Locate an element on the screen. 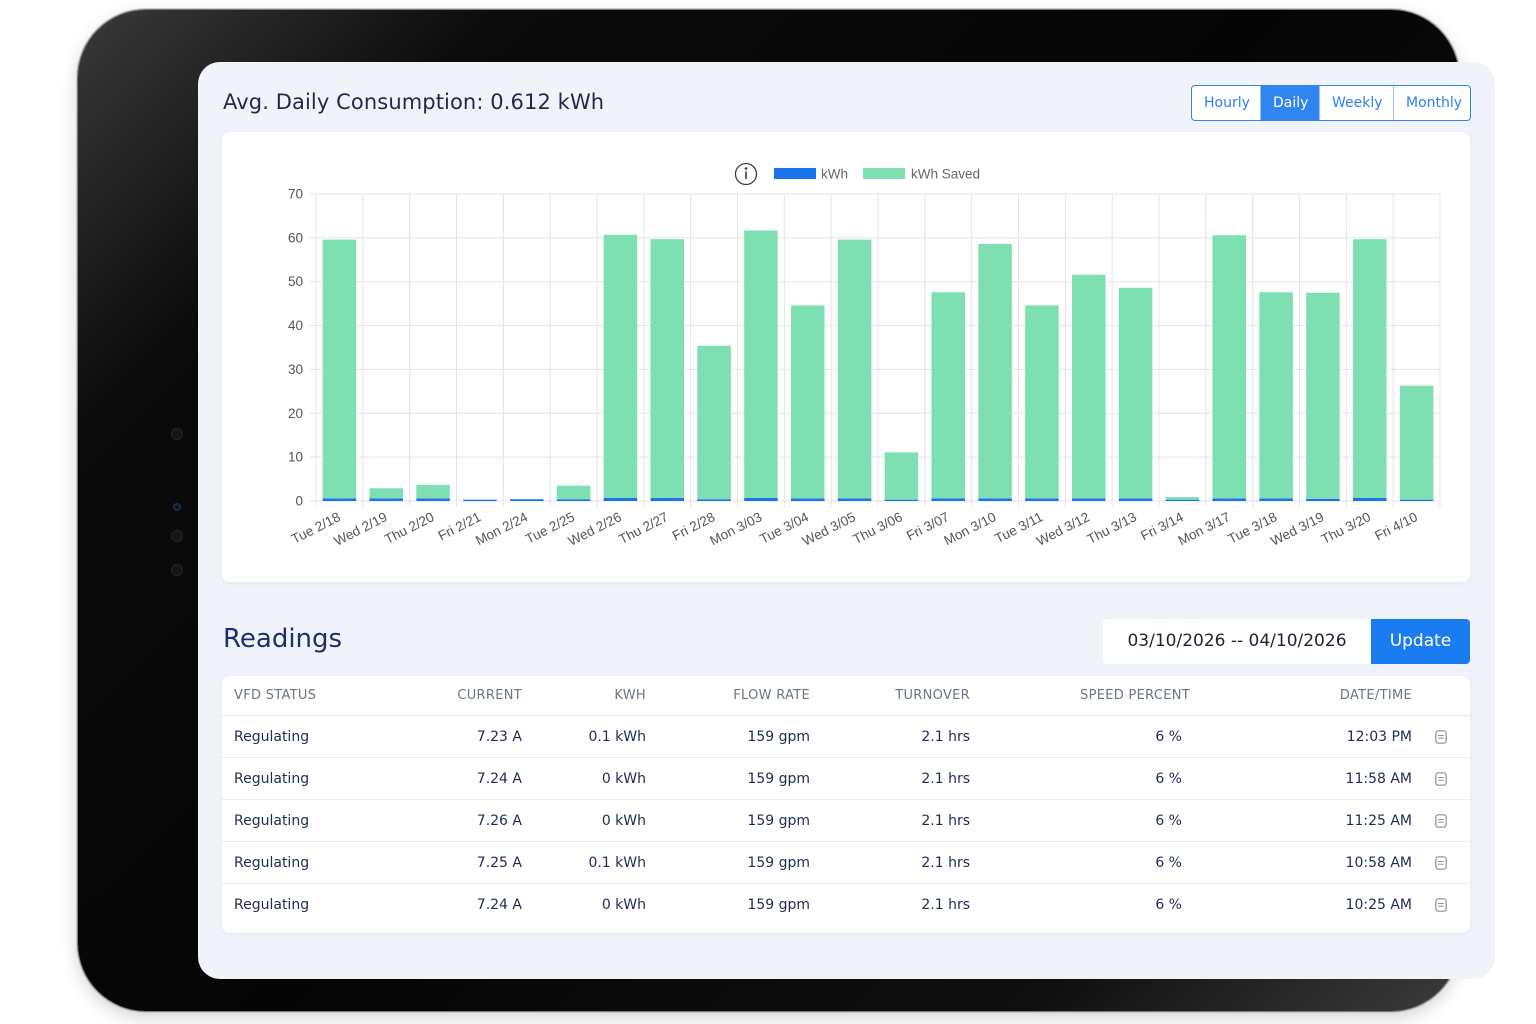  y-tick-label: 30 is located at coordinates (295, 369).